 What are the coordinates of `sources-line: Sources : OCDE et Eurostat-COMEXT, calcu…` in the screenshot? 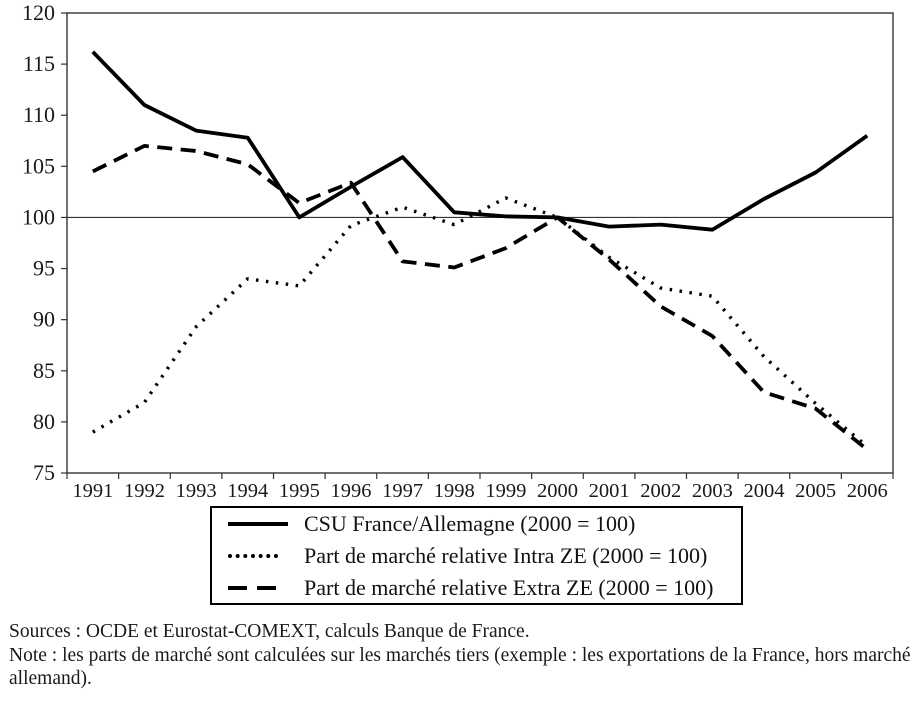 It's located at (269, 631).